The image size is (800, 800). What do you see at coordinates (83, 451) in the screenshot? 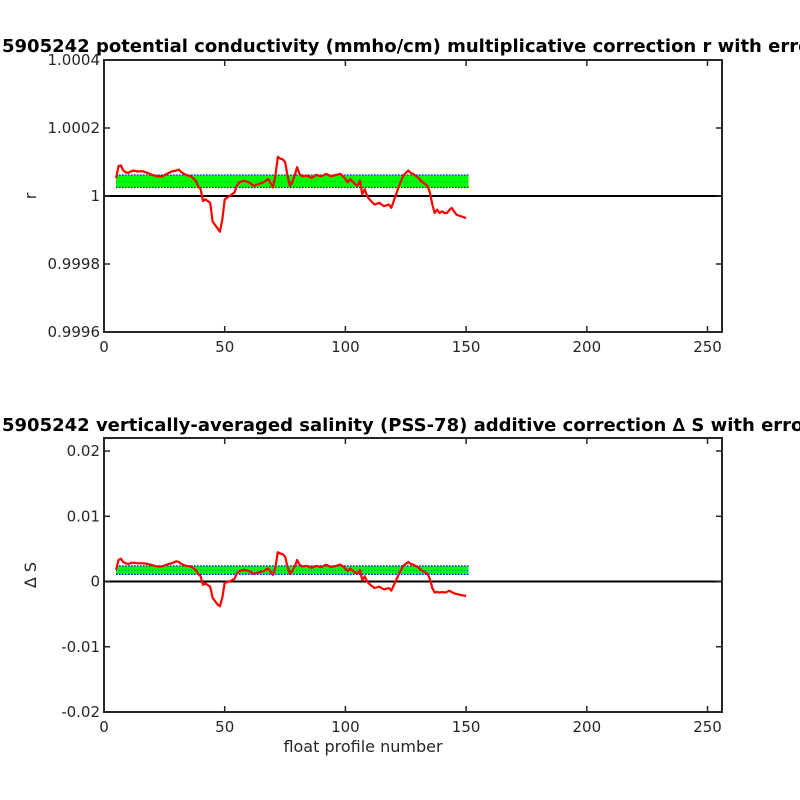
I see `y-tick-label: 0.02` at bounding box center [83, 451].